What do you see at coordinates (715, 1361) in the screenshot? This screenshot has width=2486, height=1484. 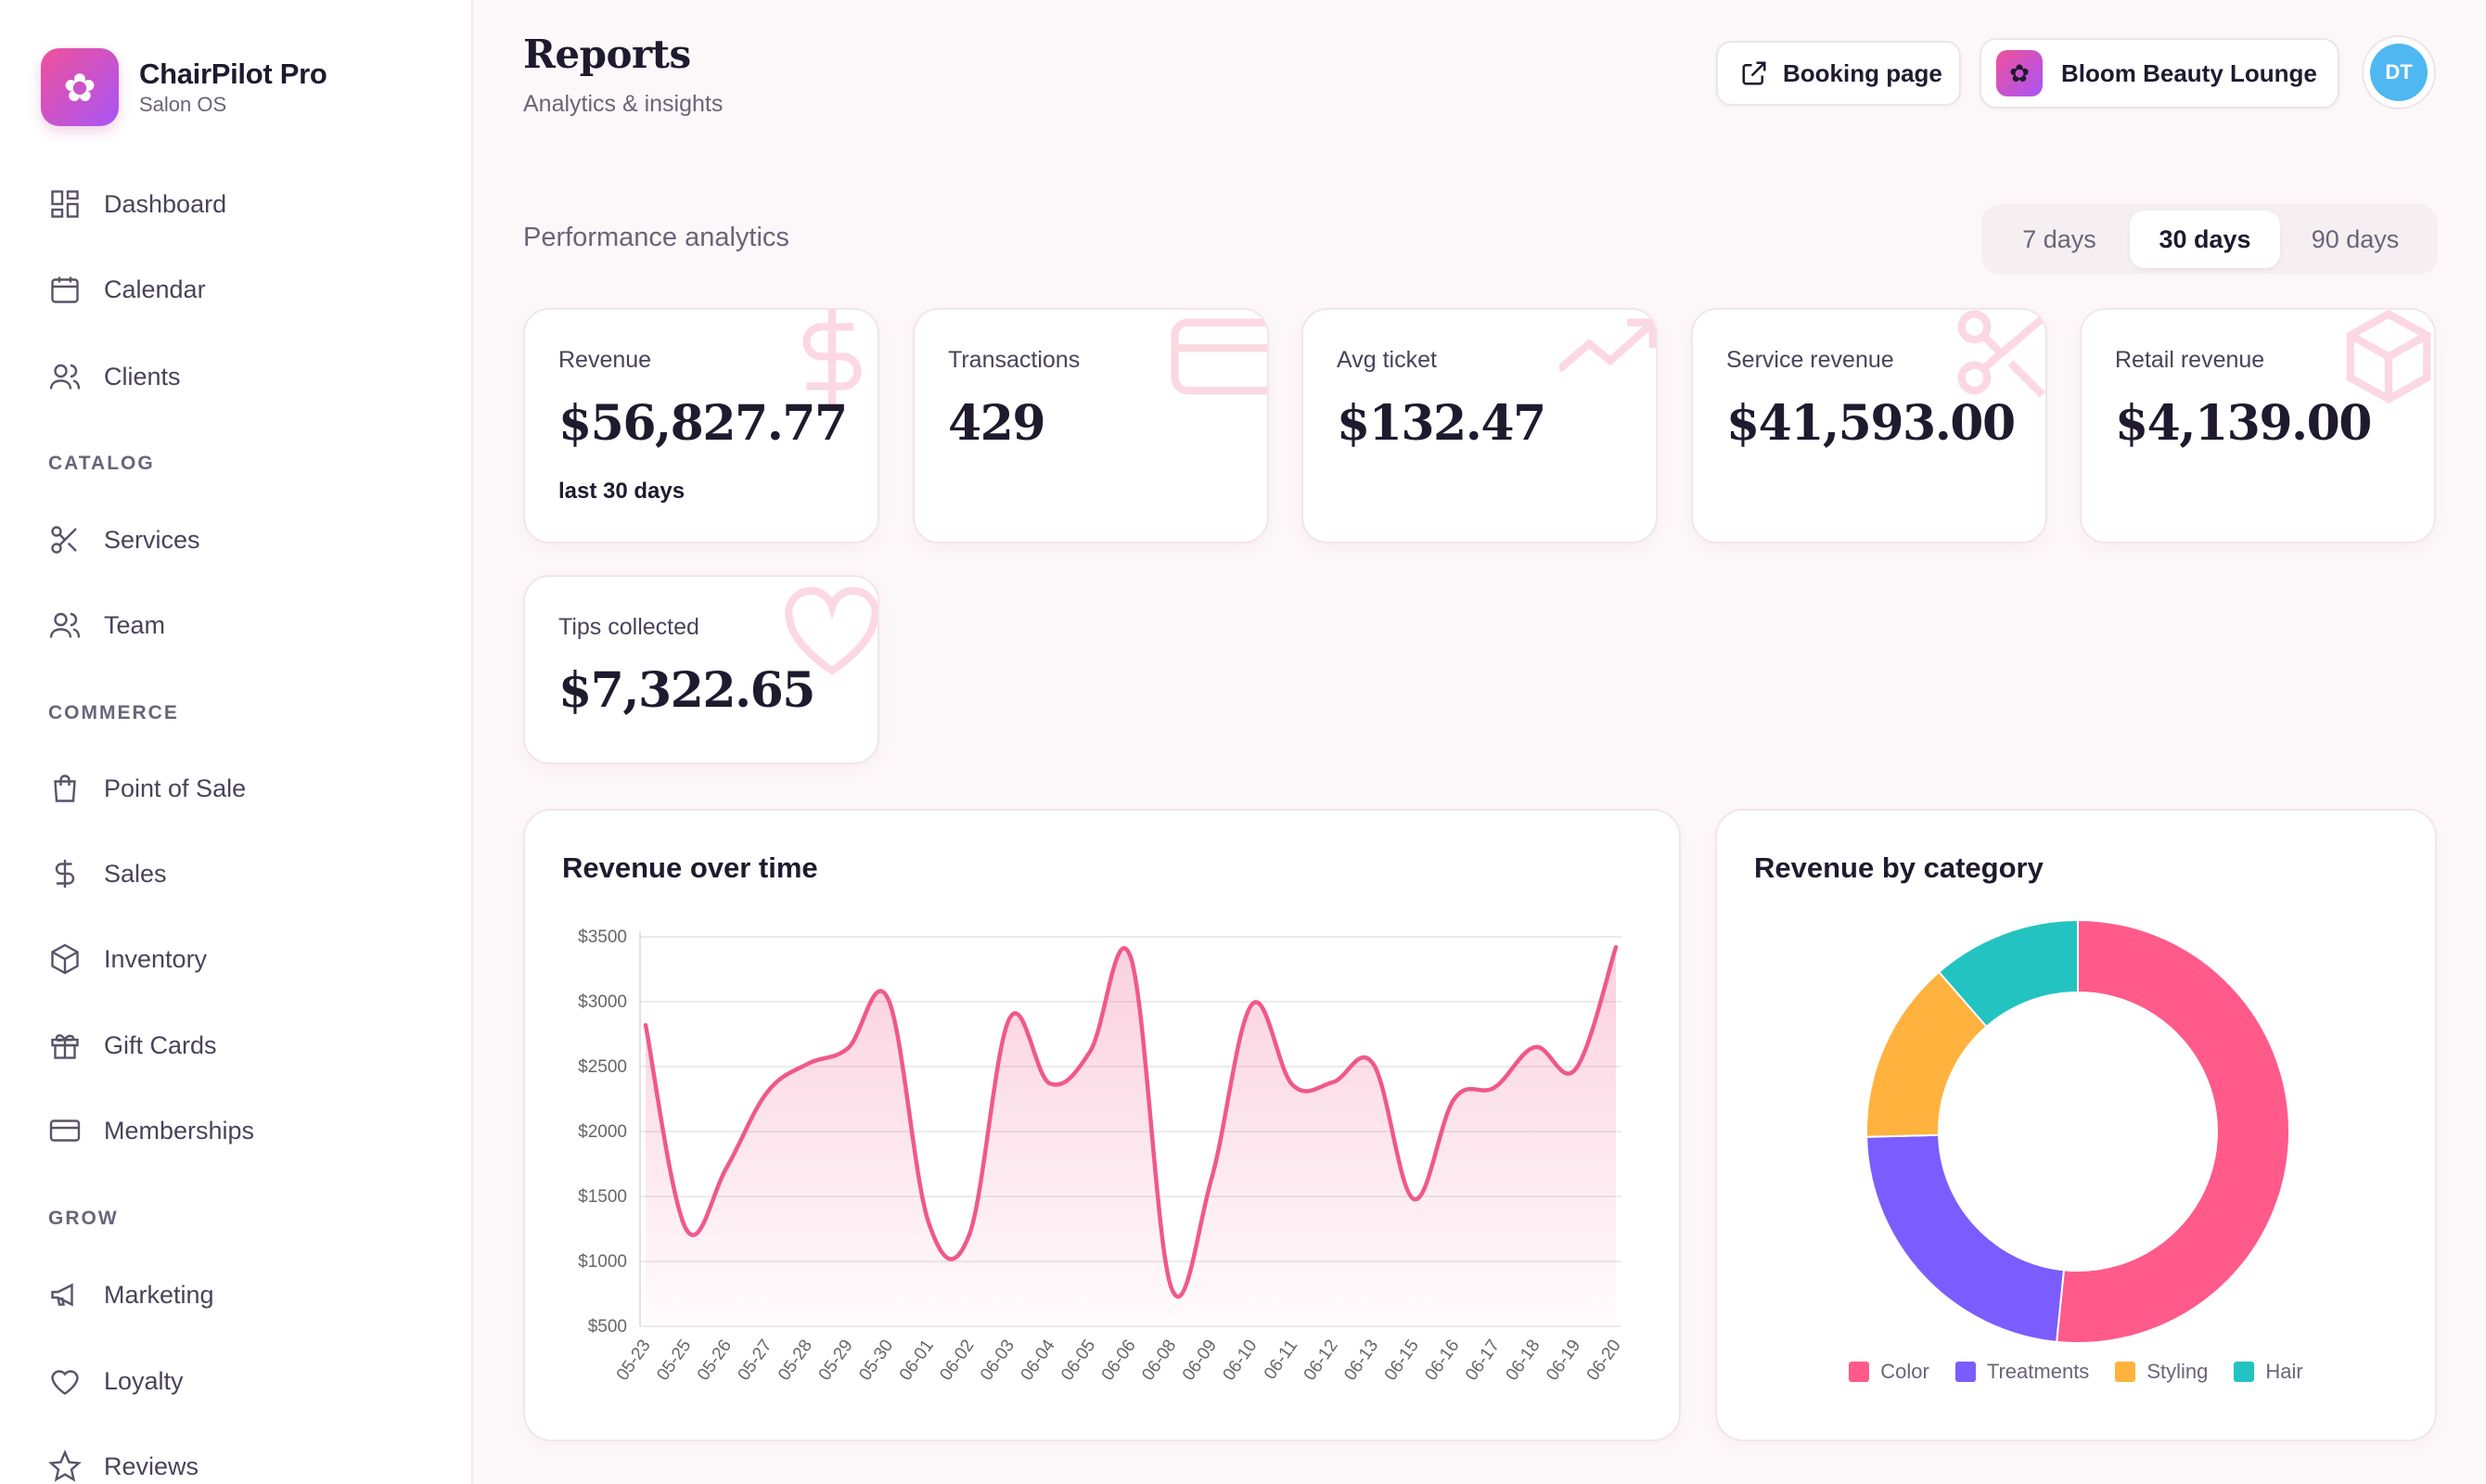 I see `x-tick-label: 05-26` at bounding box center [715, 1361].